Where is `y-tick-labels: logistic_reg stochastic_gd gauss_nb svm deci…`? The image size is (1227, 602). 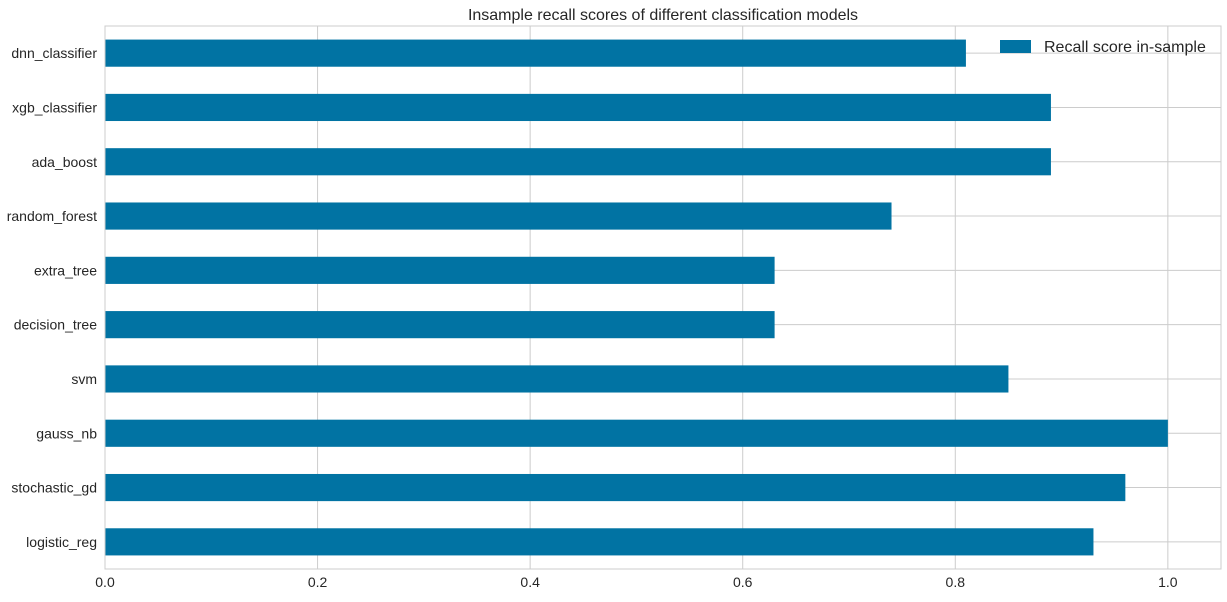
y-tick-labels: logistic_reg stochastic_gd gauss_nb svm deci… is located at coordinates (52, 297).